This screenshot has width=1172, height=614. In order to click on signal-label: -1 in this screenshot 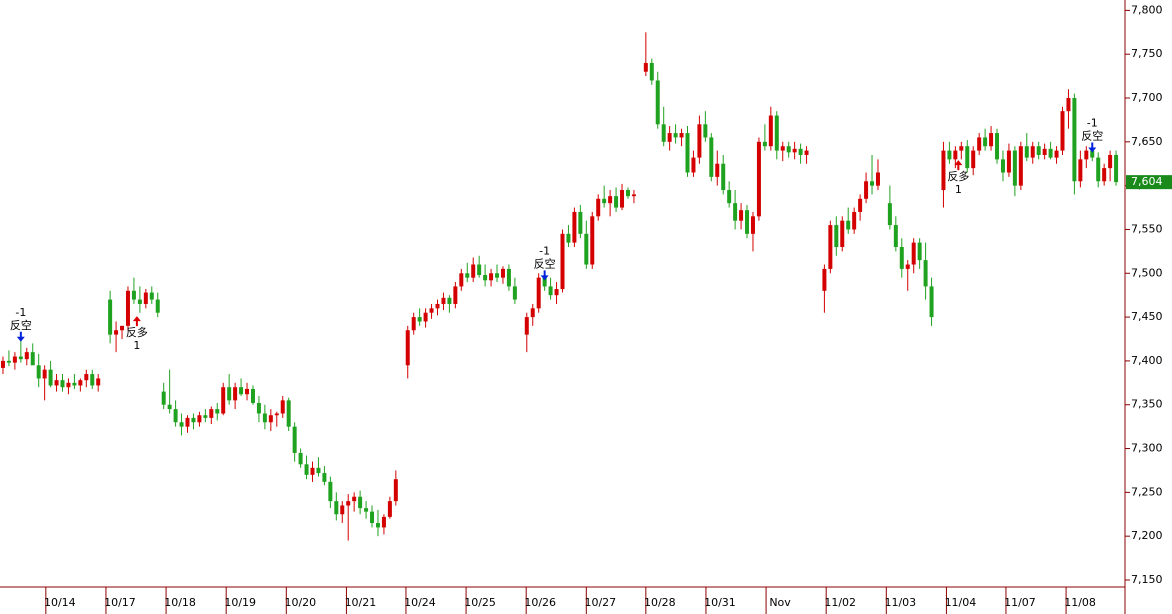, I will do `click(20, 312)`.